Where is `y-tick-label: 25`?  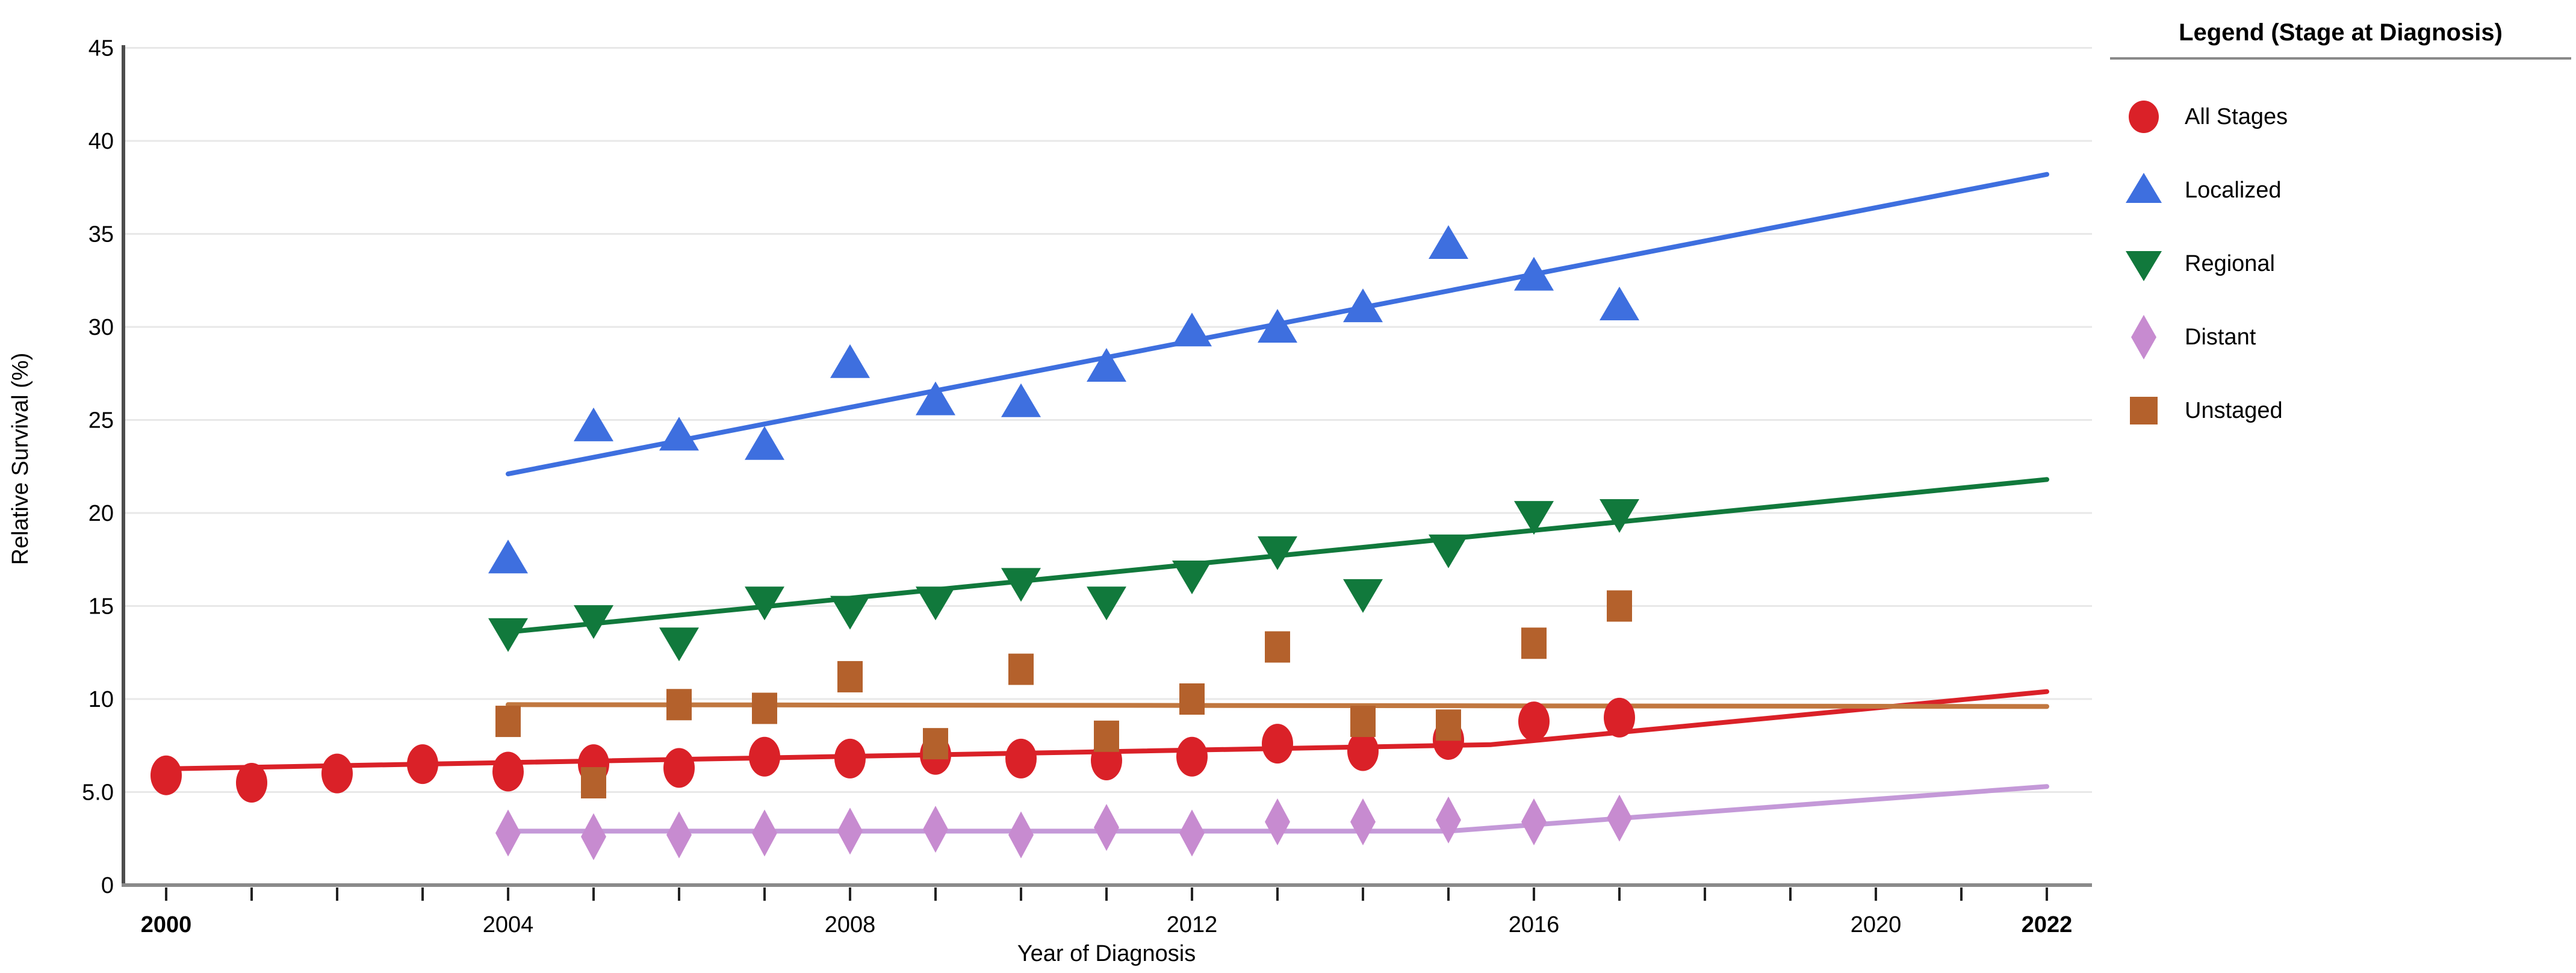
y-tick-label: 25 is located at coordinates (101, 421).